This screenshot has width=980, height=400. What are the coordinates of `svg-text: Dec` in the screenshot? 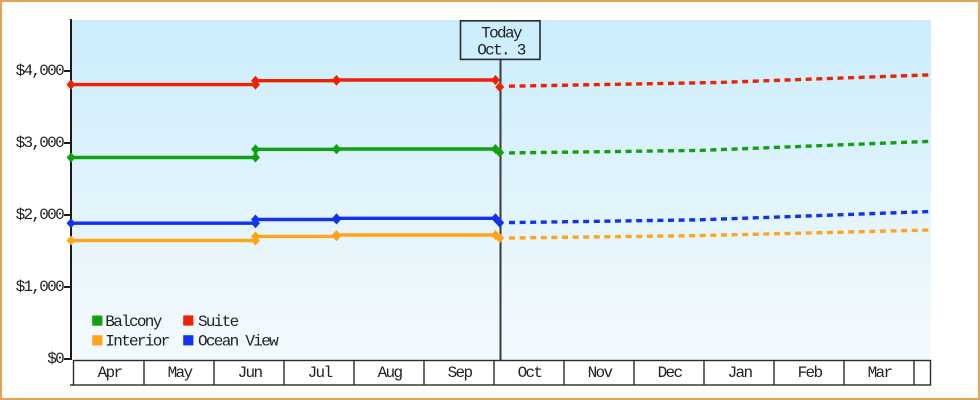 It's located at (670, 373).